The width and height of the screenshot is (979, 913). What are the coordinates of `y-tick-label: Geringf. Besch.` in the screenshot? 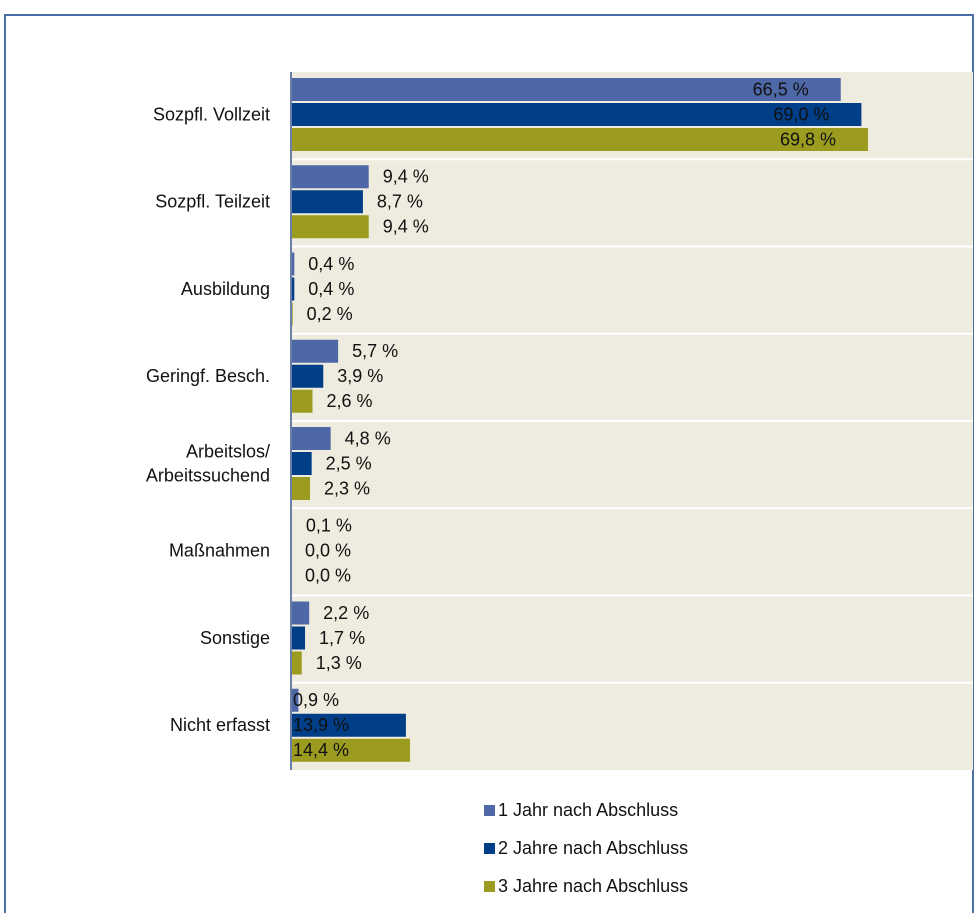 It's located at (208, 376).